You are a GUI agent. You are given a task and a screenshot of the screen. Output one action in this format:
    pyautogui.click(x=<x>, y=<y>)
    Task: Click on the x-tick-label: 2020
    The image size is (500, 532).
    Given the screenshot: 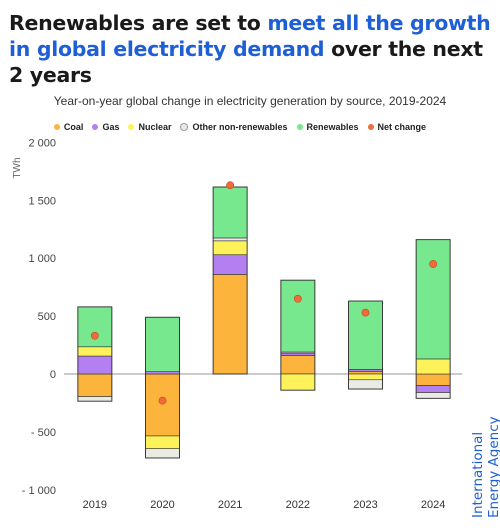 What is the action you would take?
    pyautogui.click(x=162, y=505)
    